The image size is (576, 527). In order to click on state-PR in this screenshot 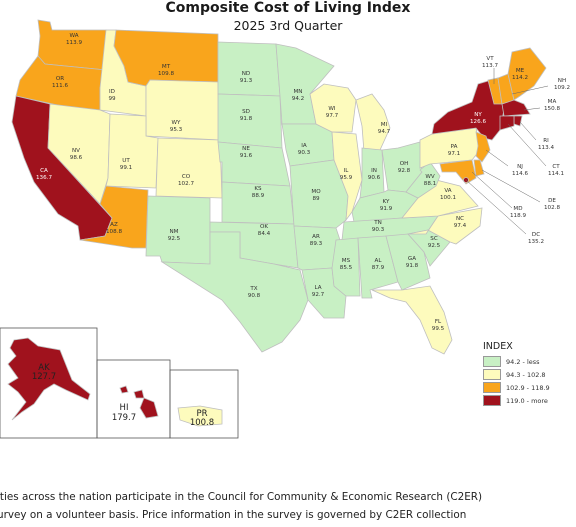, I will do `click(200, 416)`.